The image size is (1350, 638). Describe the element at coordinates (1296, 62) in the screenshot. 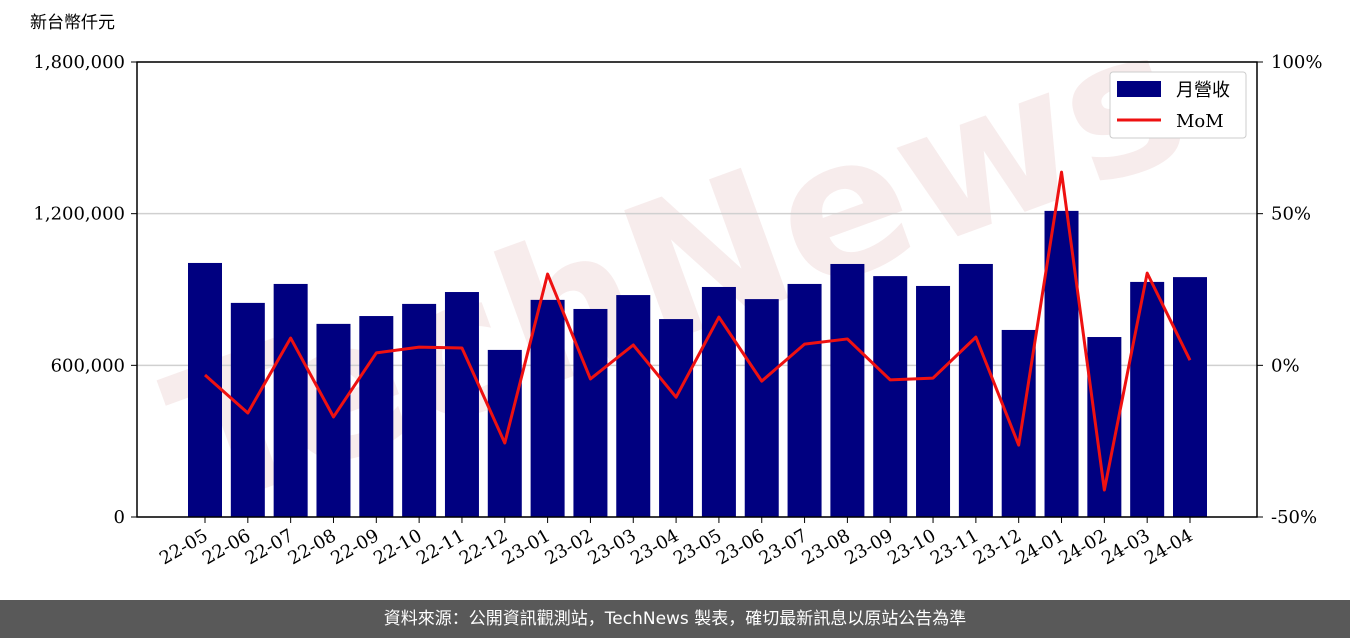

I see `y2-tick-label: 100%` at that location.